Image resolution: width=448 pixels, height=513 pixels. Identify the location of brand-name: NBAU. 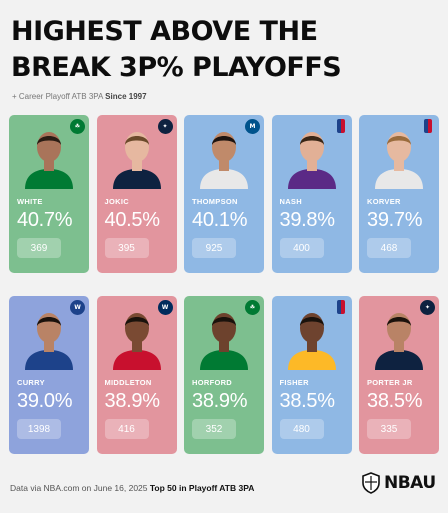
(410, 483).